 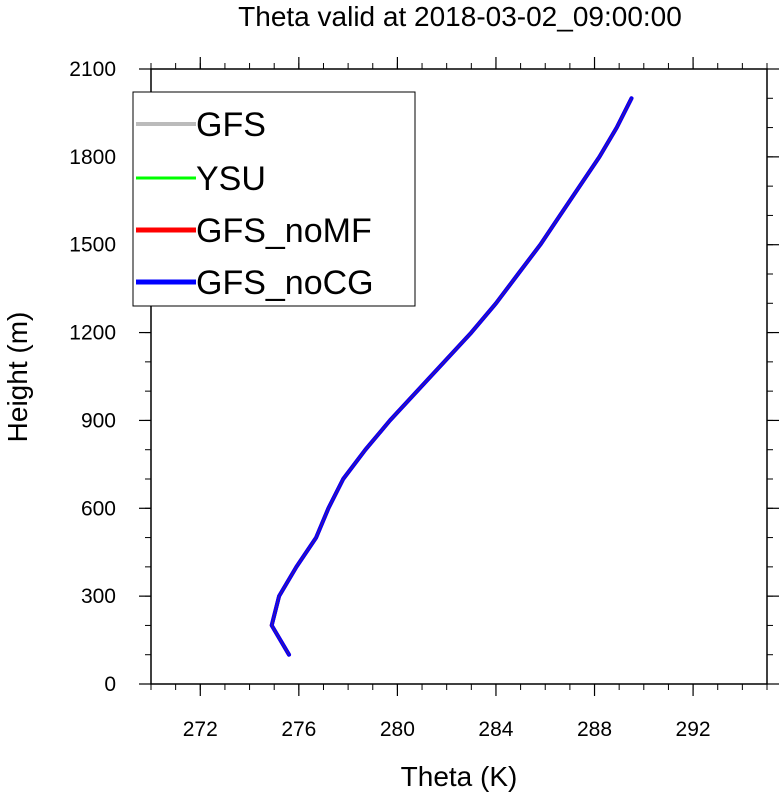 I want to click on y-tick-label: 1500, so click(x=92, y=245).